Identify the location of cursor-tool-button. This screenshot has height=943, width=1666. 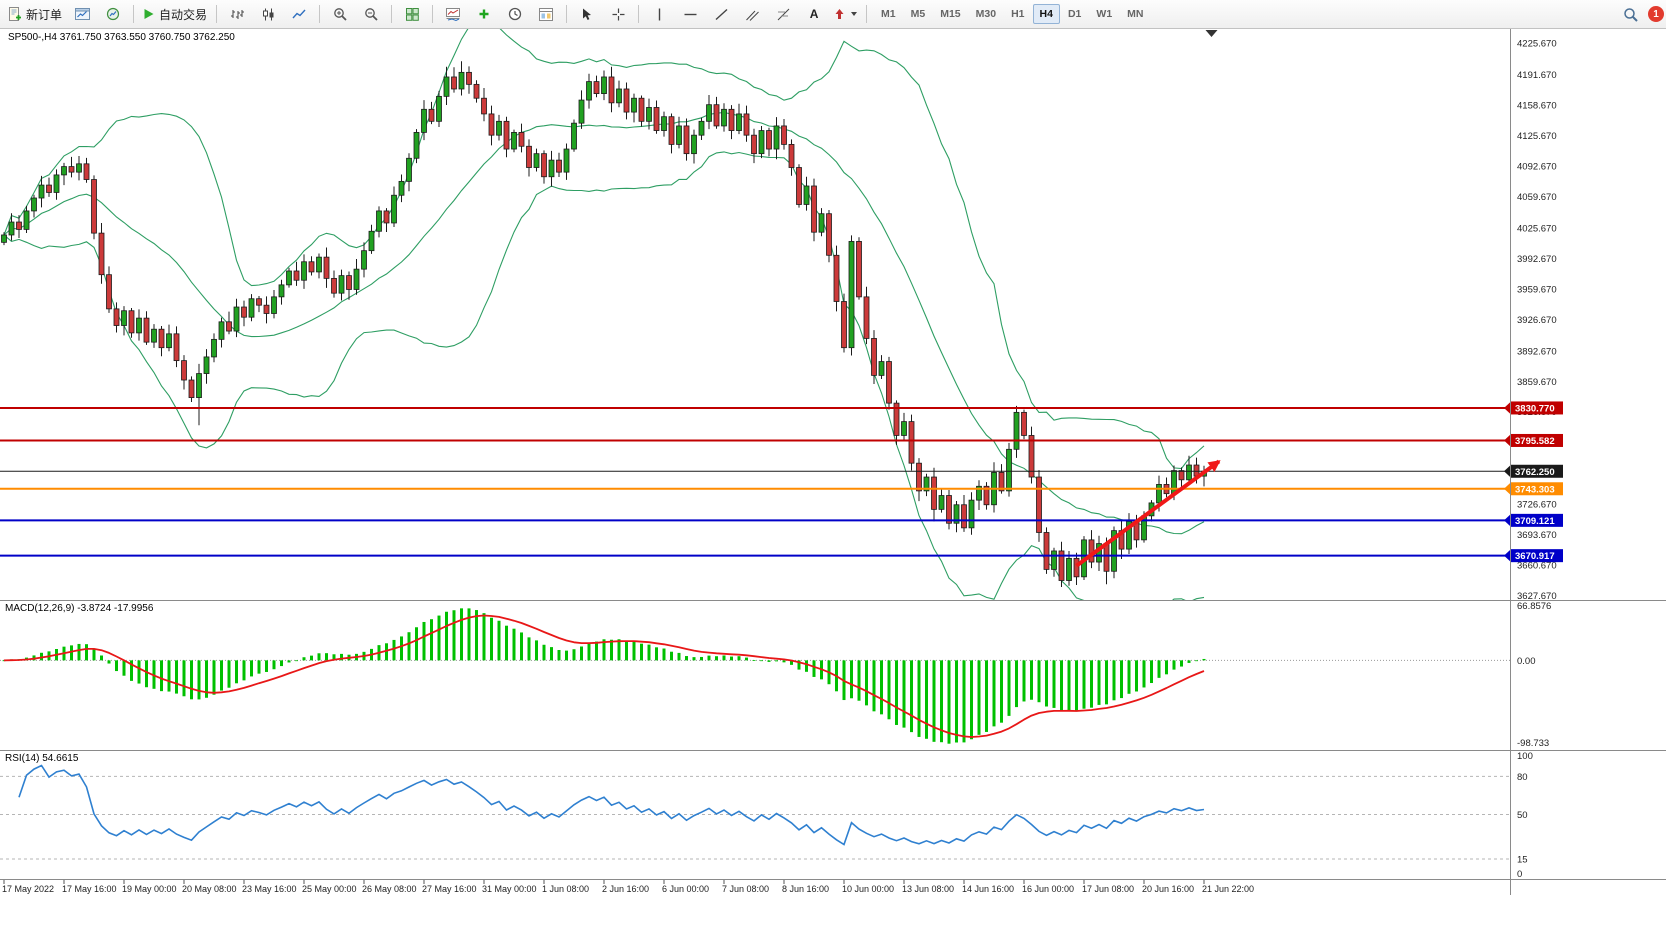
(587, 14).